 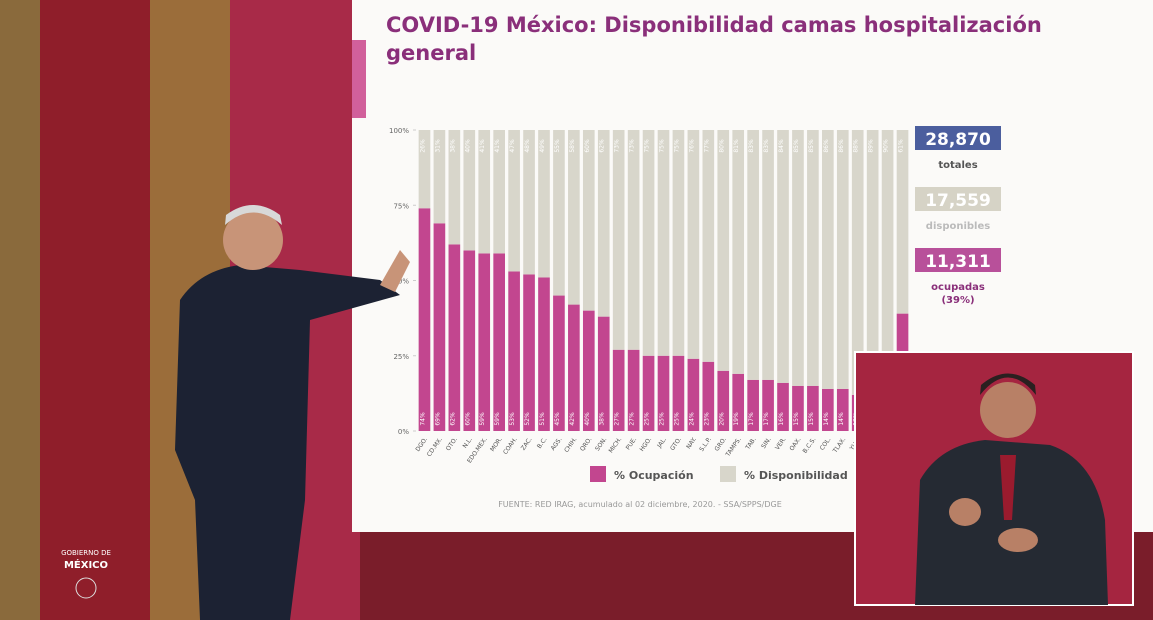 I want to click on value-label: 24%, so click(x=691, y=419).